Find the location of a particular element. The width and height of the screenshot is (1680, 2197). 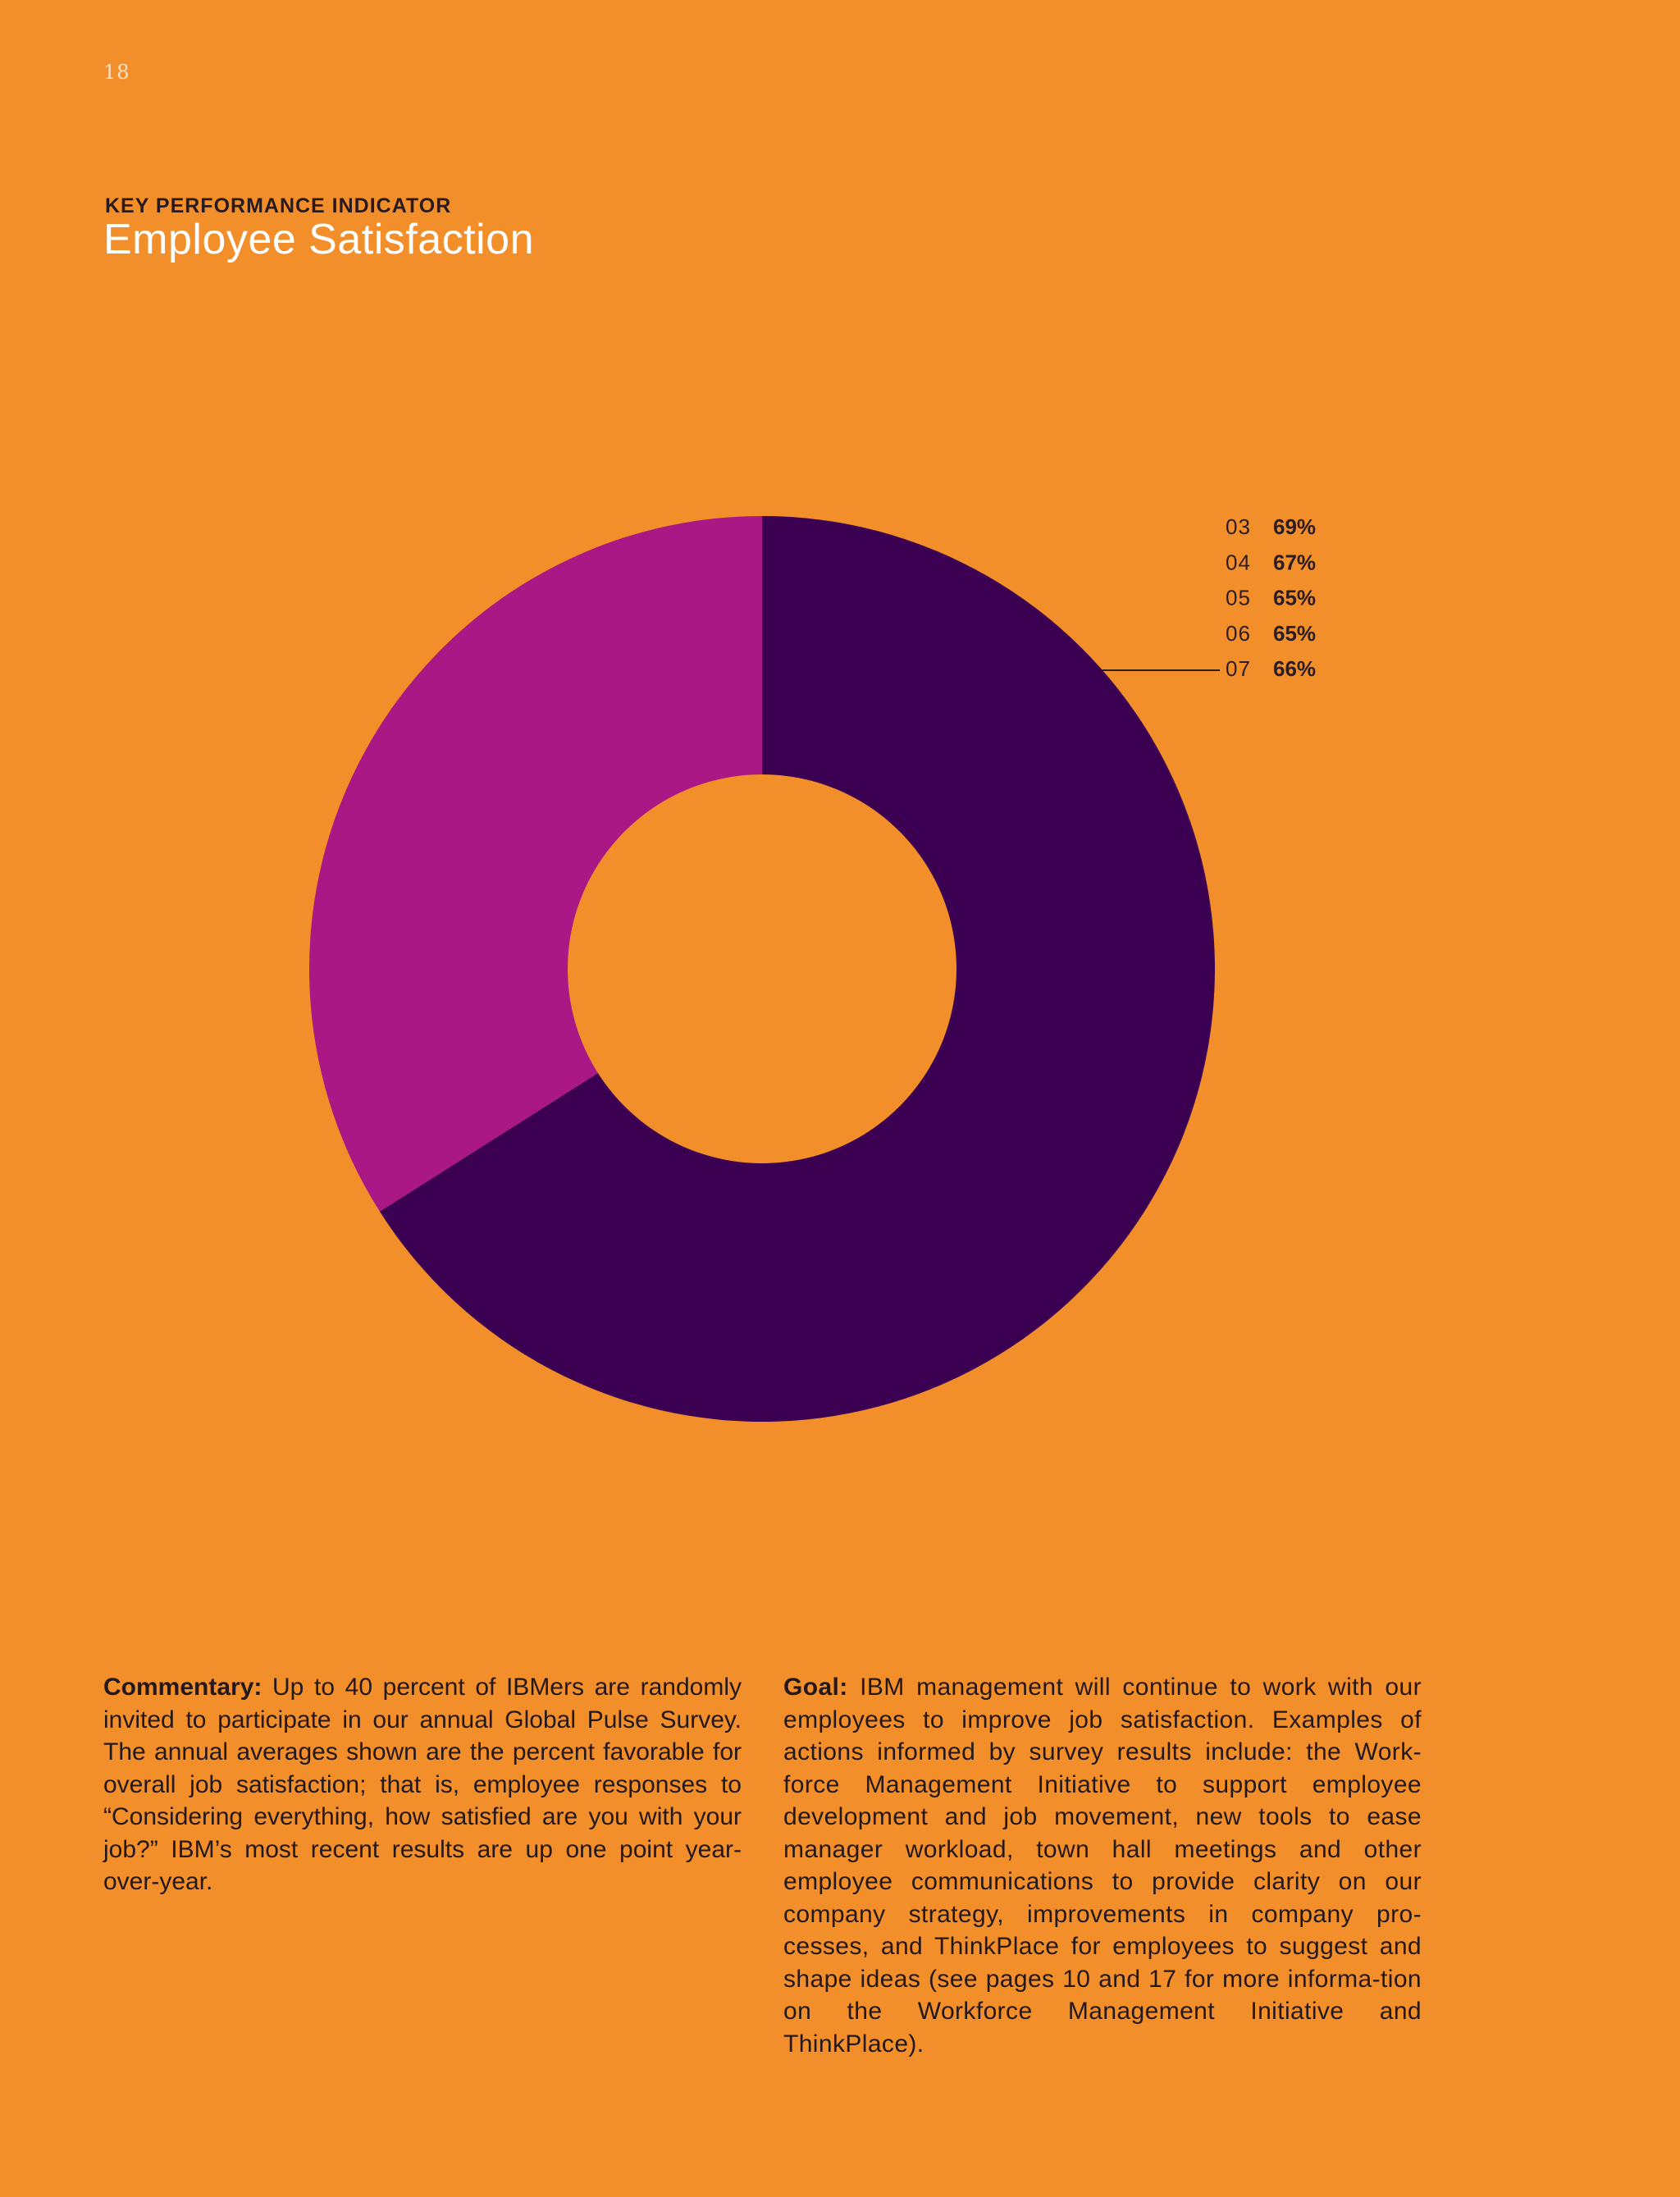

kpi-kicker: KEY PERFORMANCE INDICATOR is located at coordinates (279, 205).